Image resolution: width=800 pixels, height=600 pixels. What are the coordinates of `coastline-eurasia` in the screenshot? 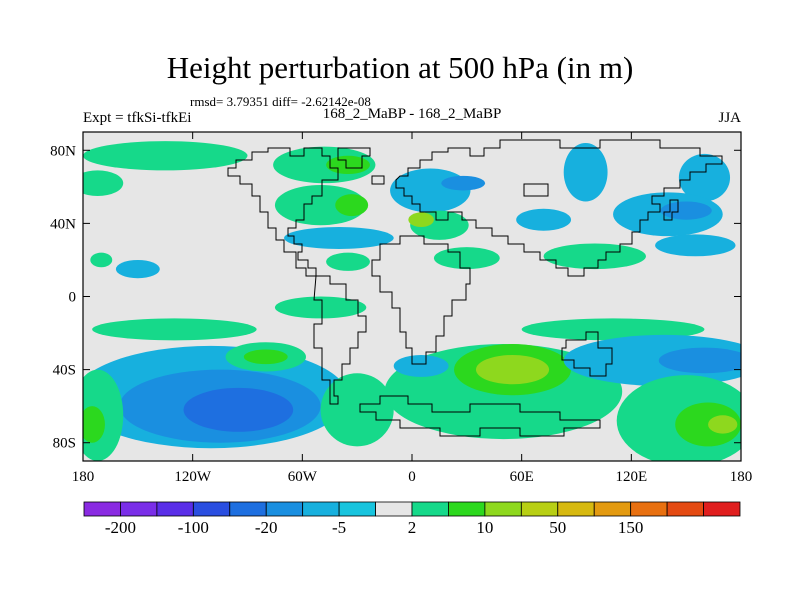 It's located at (559, 208).